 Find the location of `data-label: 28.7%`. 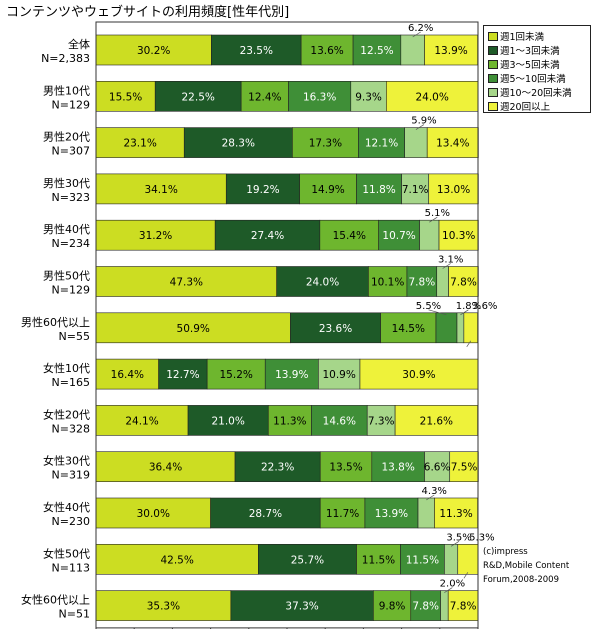

data-label: 28.7% is located at coordinates (265, 514).